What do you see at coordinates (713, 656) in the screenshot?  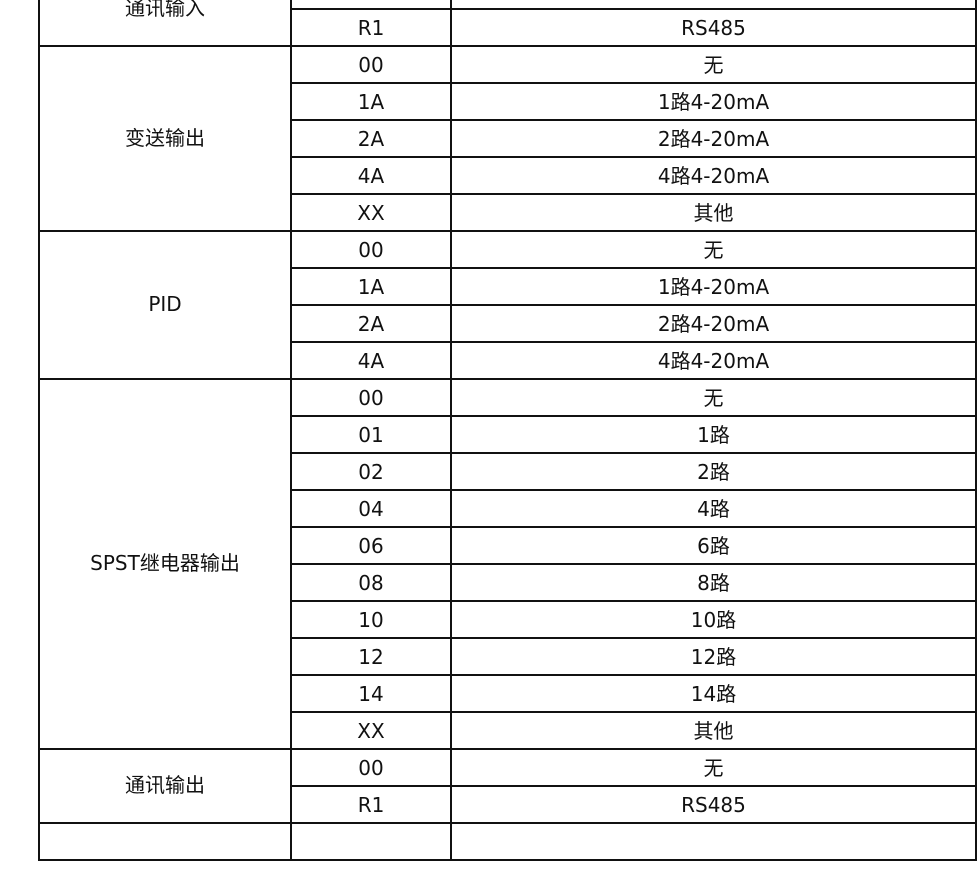 I see `option-description: 12路` at bounding box center [713, 656].